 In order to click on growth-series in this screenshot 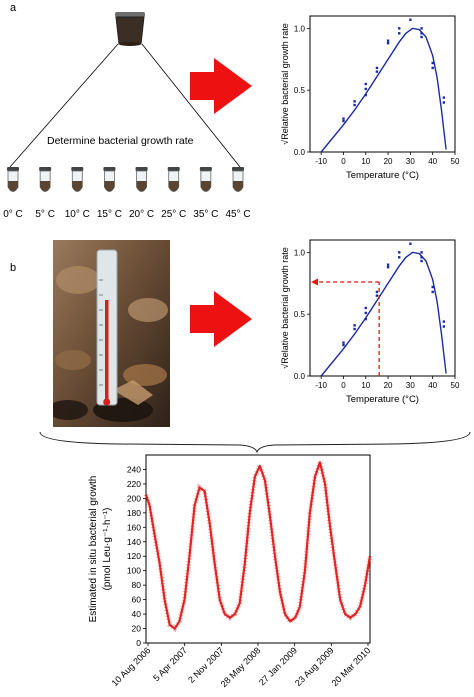, I will do `click(258, 545)`.